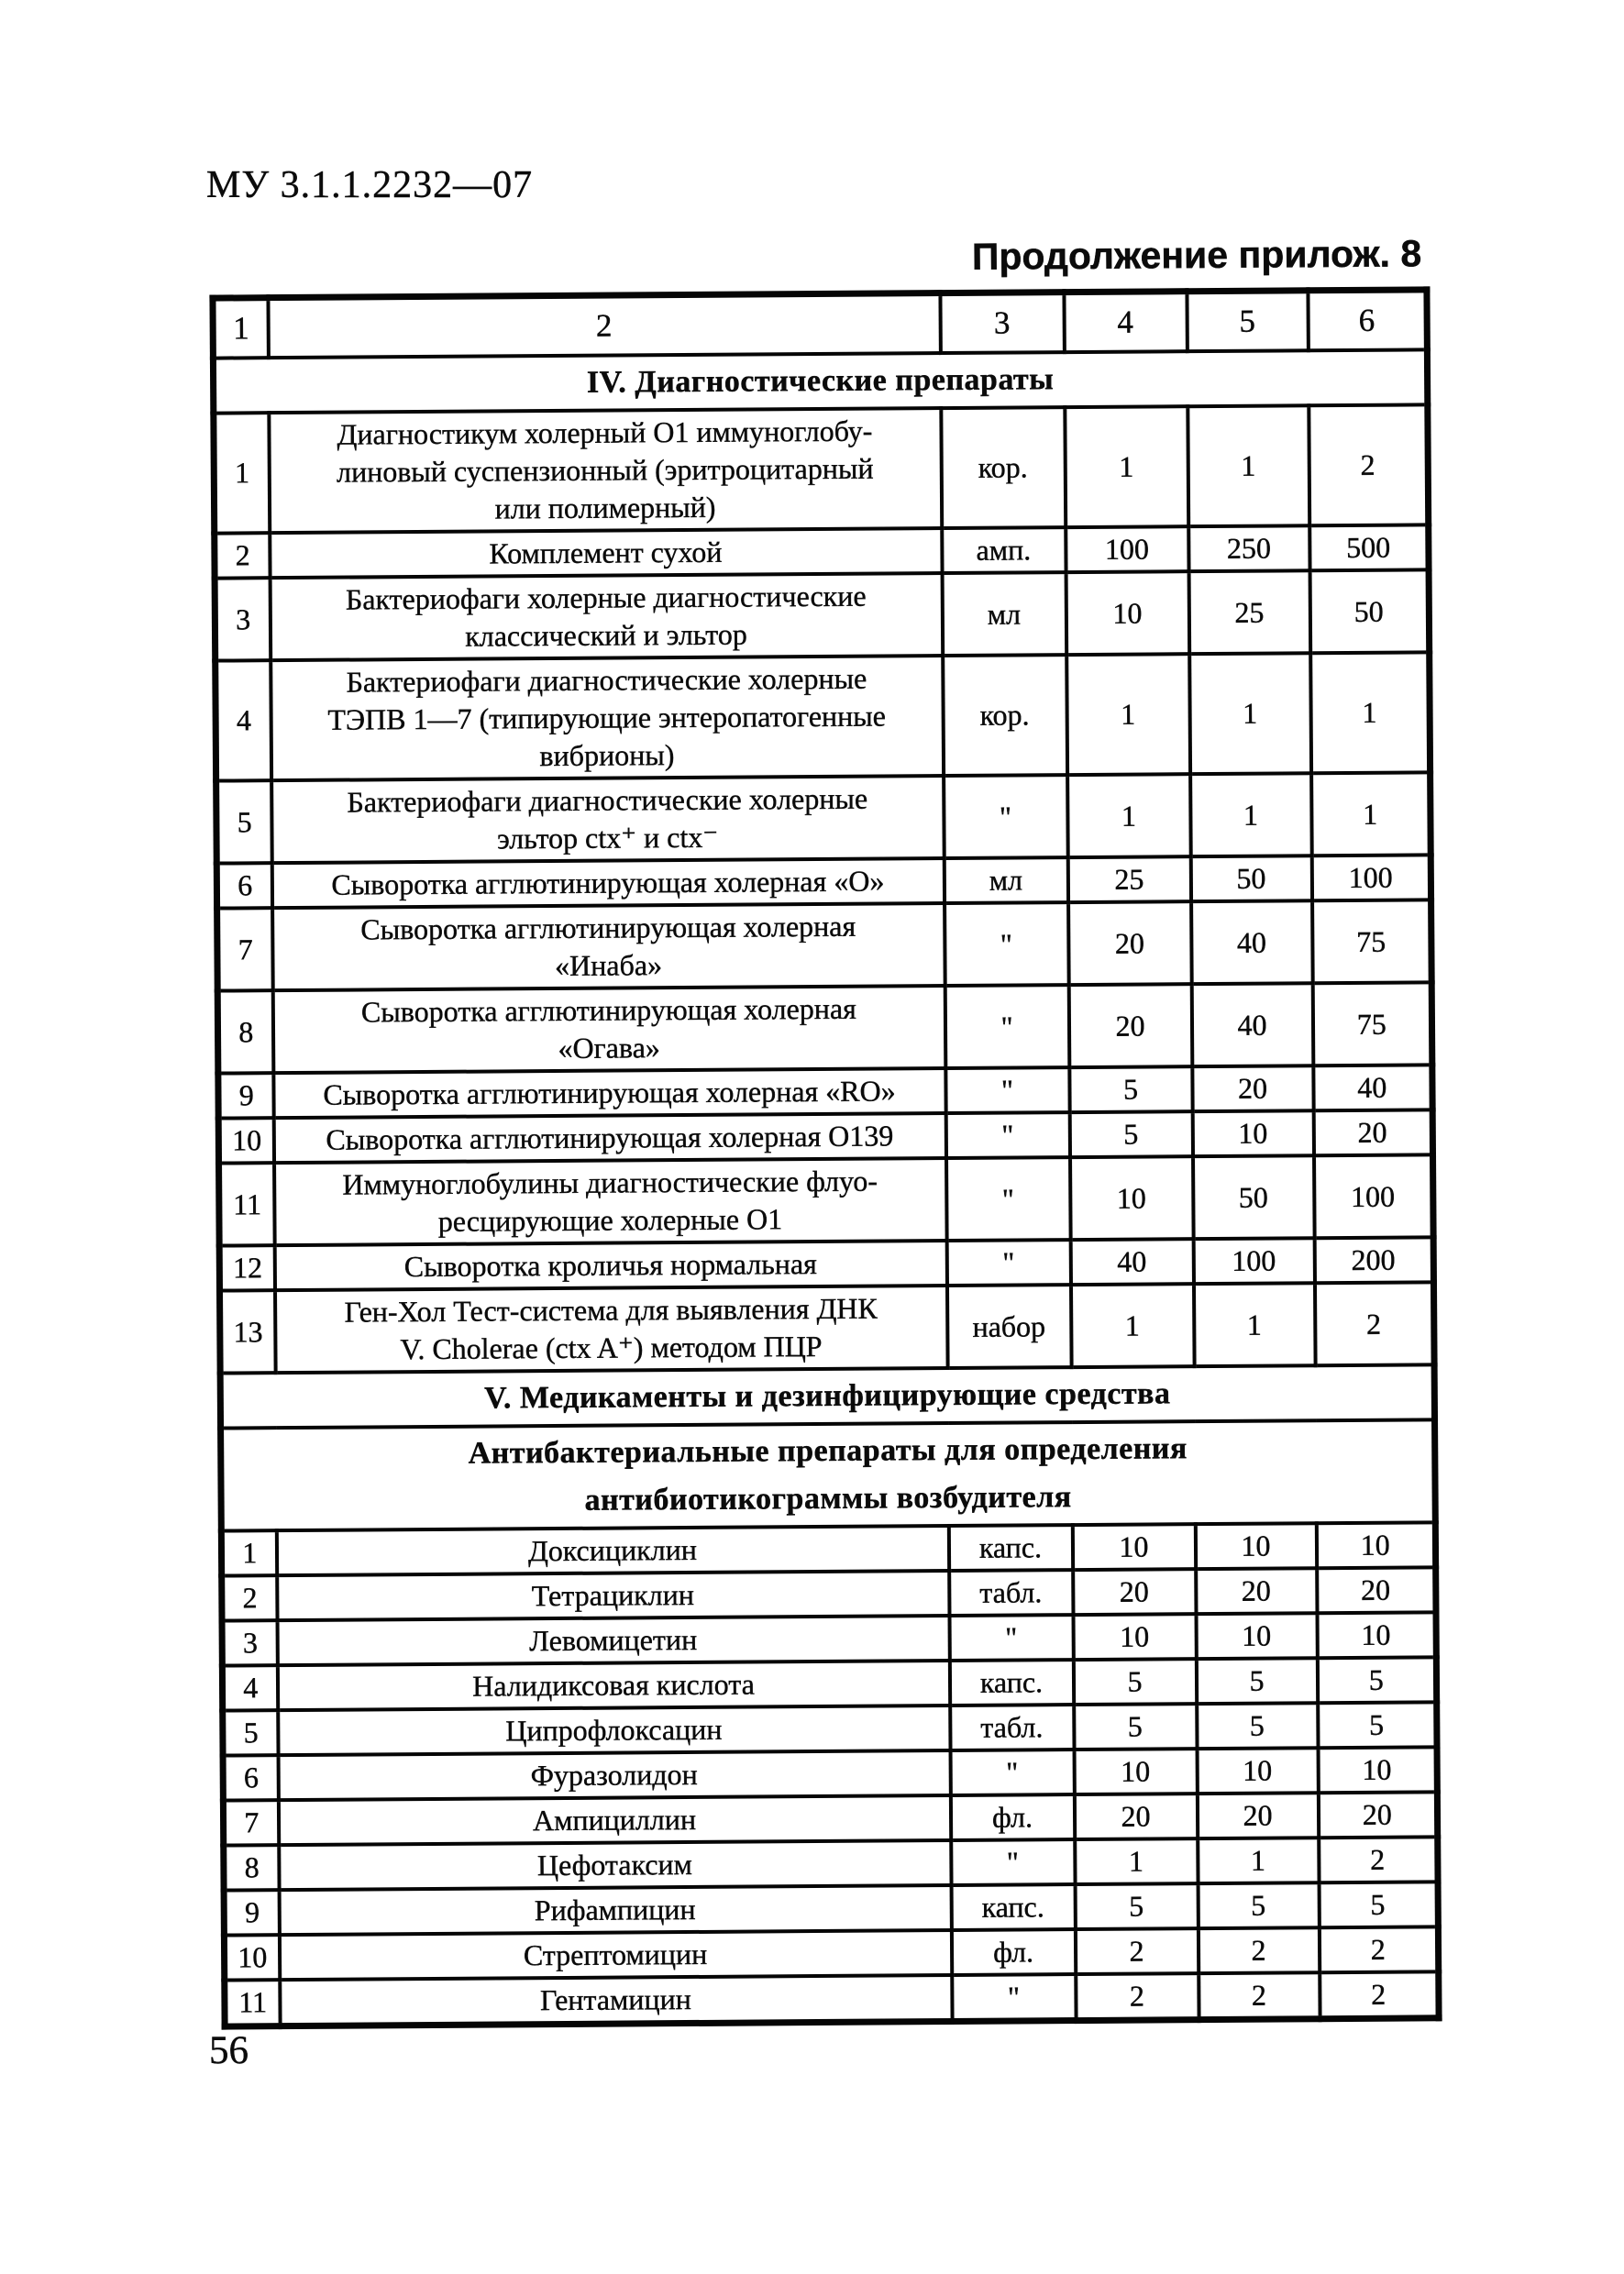 The height and width of the screenshot is (2274, 1624). I want to click on qty-col6-cell: 1, so click(1370, 713).